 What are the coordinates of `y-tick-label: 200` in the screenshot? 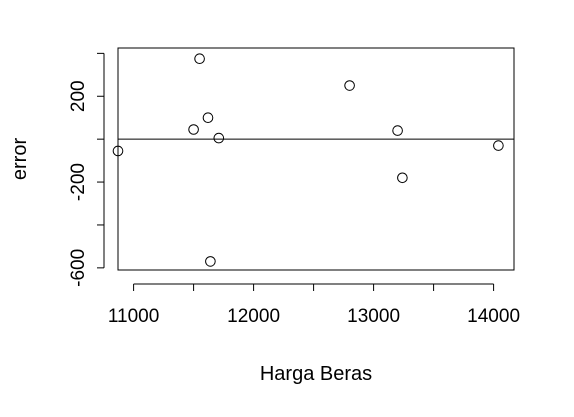 It's located at (78, 96).